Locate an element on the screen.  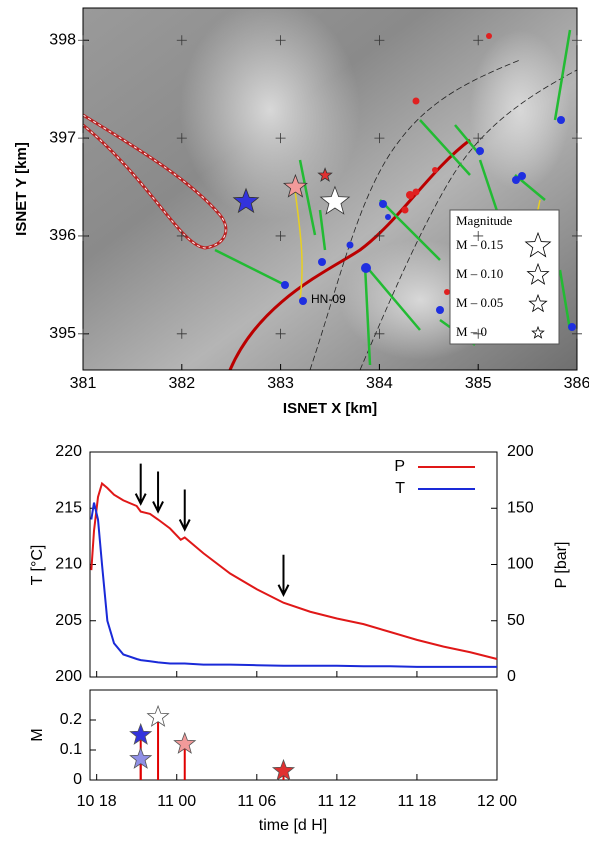
y-tick-label: 398 is located at coordinates (62, 40).